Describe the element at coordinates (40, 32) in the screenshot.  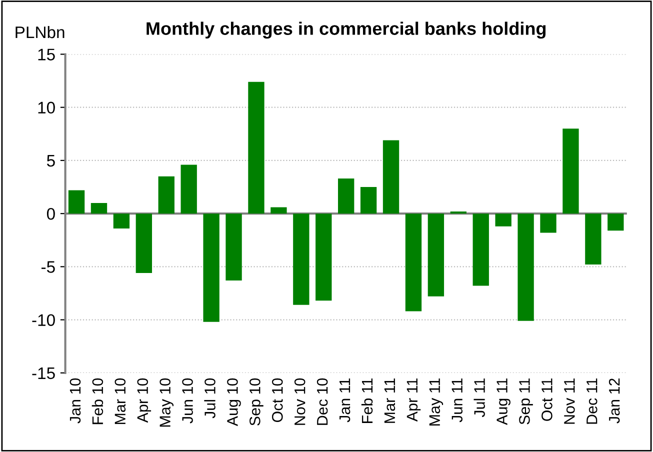
I see `y-axis-title: PLNbn` at that location.